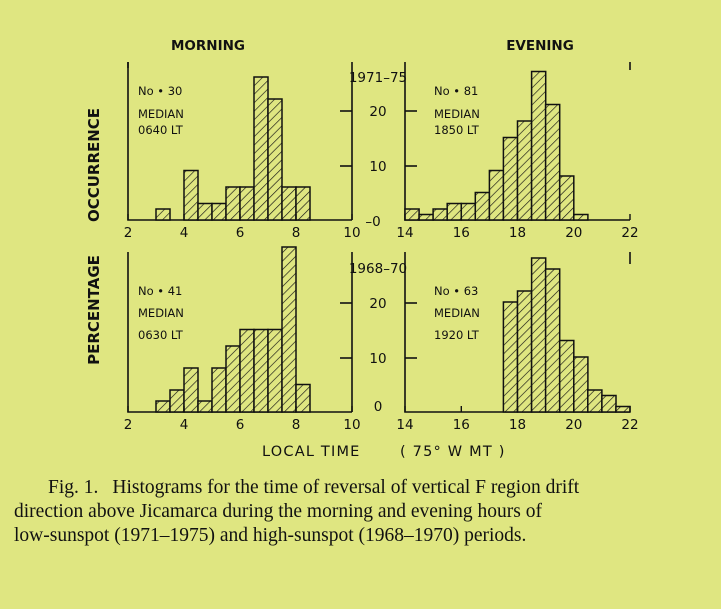 This screenshot has height=609, width=721. Describe the element at coordinates (160, 91) in the screenshot. I see `stats-n-top-left: No • 30` at that location.